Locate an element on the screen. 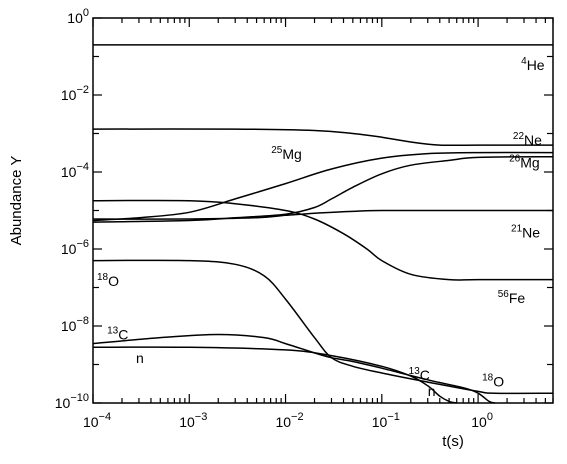 This screenshot has width=567, height=464. x-axis-label: t(s) is located at coordinates (453, 441).